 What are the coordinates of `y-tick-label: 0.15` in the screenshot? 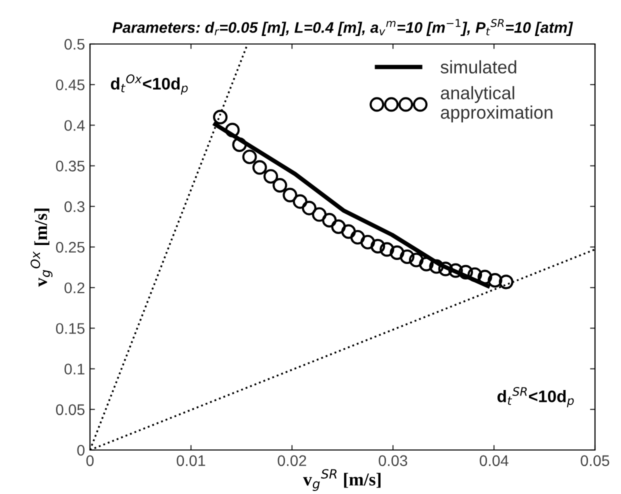 It's located at (70, 328).